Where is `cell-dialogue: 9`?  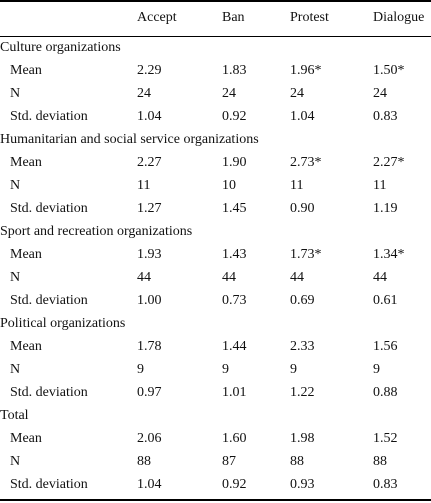
cell-dialogue: 9 is located at coordinates (376, 369).